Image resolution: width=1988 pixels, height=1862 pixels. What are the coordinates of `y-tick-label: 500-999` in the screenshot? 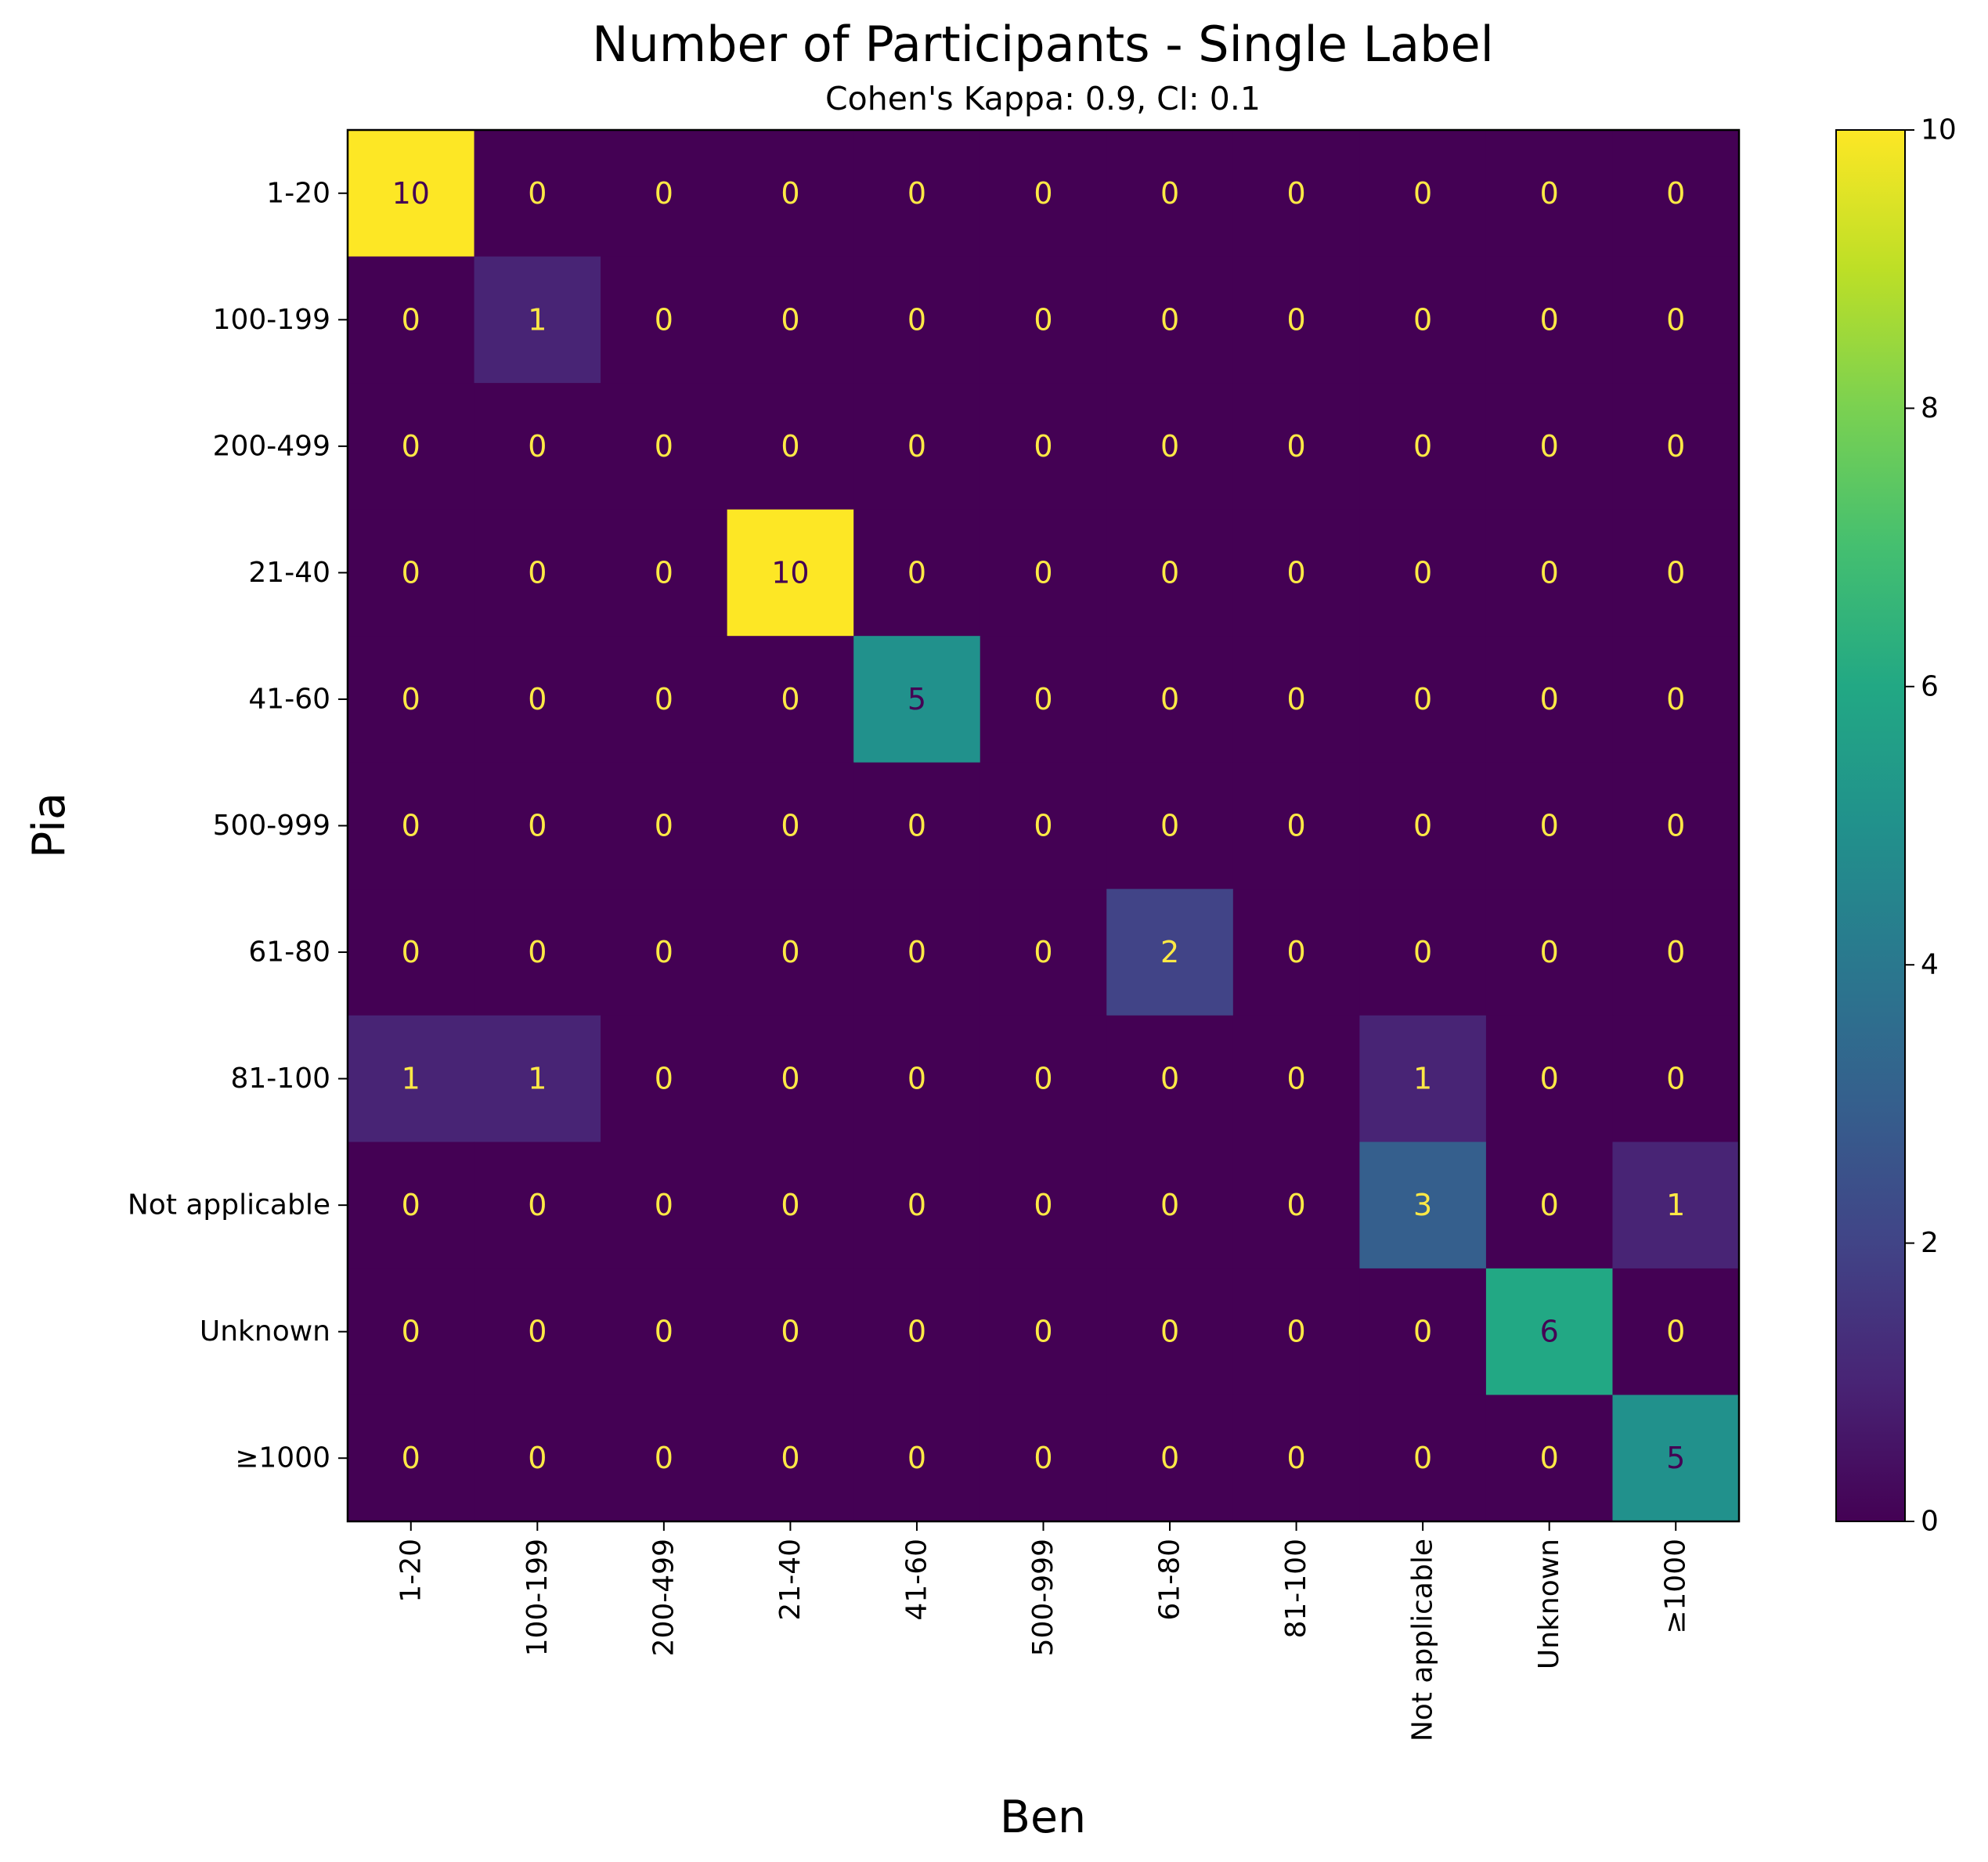 It's located at (271, 826).